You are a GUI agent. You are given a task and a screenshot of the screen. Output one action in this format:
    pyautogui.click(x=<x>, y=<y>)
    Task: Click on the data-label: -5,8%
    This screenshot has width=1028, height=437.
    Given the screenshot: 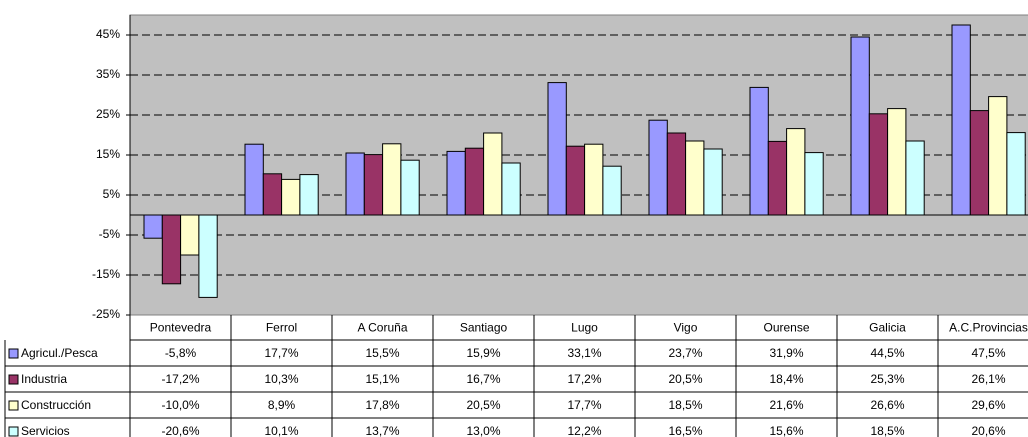 What is the action you would take?
    pyautogui.click(x=181, y=353)
    